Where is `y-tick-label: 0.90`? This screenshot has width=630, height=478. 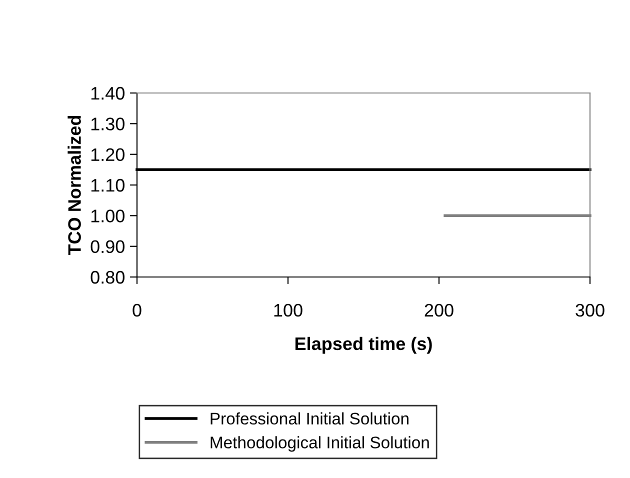 y-tick-label: 0.90 is located at coordinates (107, 247).